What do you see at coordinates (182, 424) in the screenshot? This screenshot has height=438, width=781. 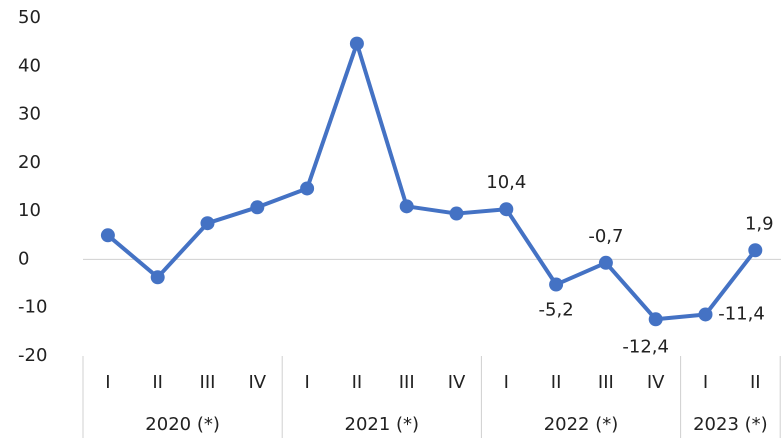 I see `group-label: 2020 (*)` at bounding box center [182, 424].